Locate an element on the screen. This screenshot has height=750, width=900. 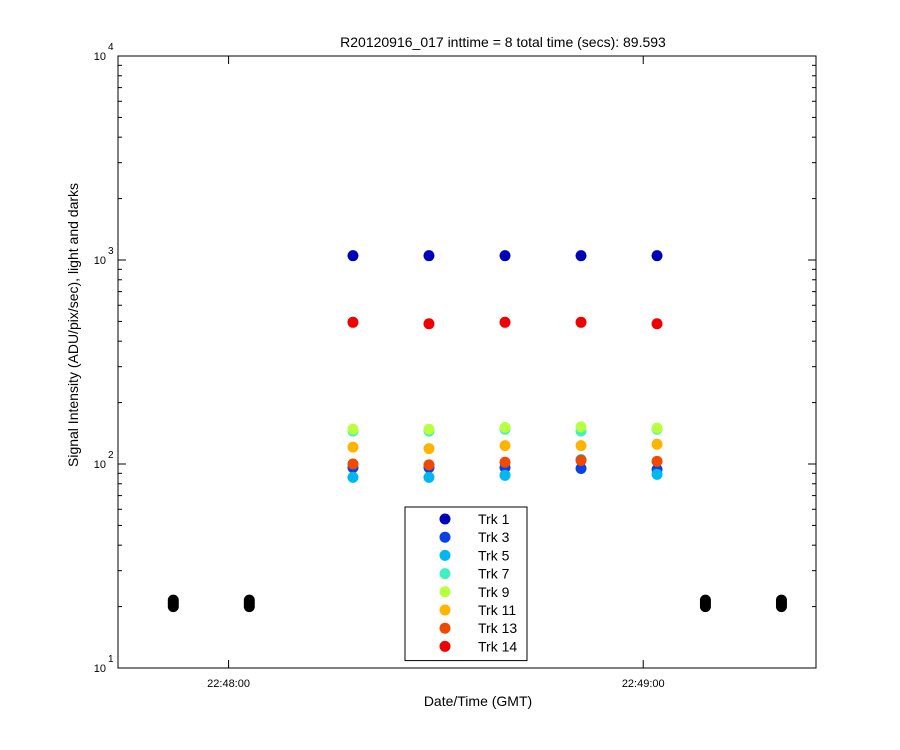
legend-label: Trk 11 is located at coordinates (497, 610).